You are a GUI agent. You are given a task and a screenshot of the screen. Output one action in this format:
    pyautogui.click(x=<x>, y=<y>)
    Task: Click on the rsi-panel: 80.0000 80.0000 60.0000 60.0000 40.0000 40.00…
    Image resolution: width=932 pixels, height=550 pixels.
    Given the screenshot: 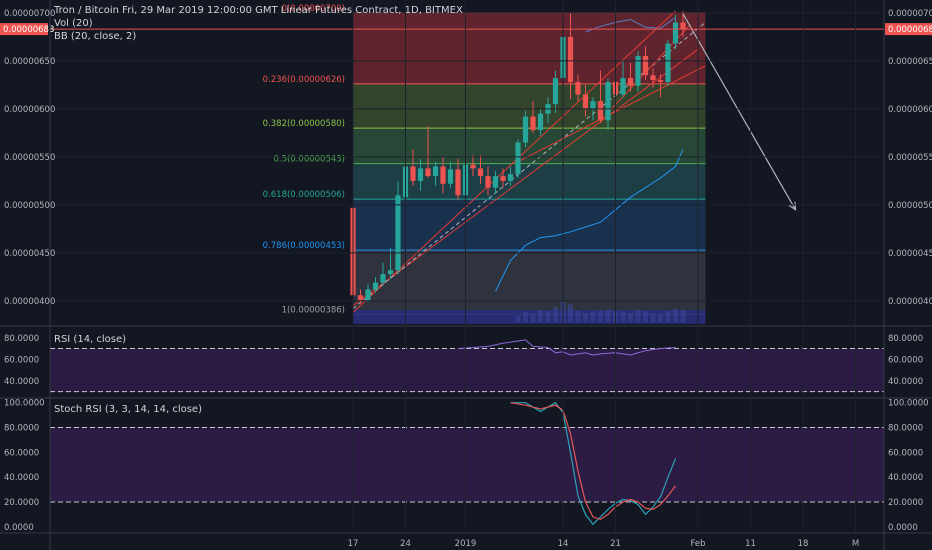 What is the action you would take?
    pyautogui.click(x=463, y=363)
    